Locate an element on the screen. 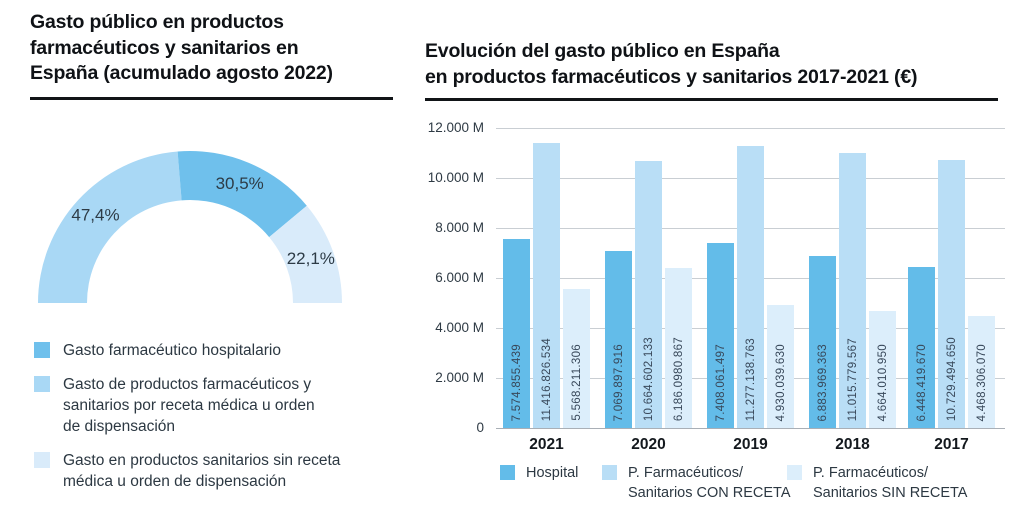 This screenshot has height=520, width=1024. bar-value-label: 4.930.039.630 is located at coordinates (780, 382).